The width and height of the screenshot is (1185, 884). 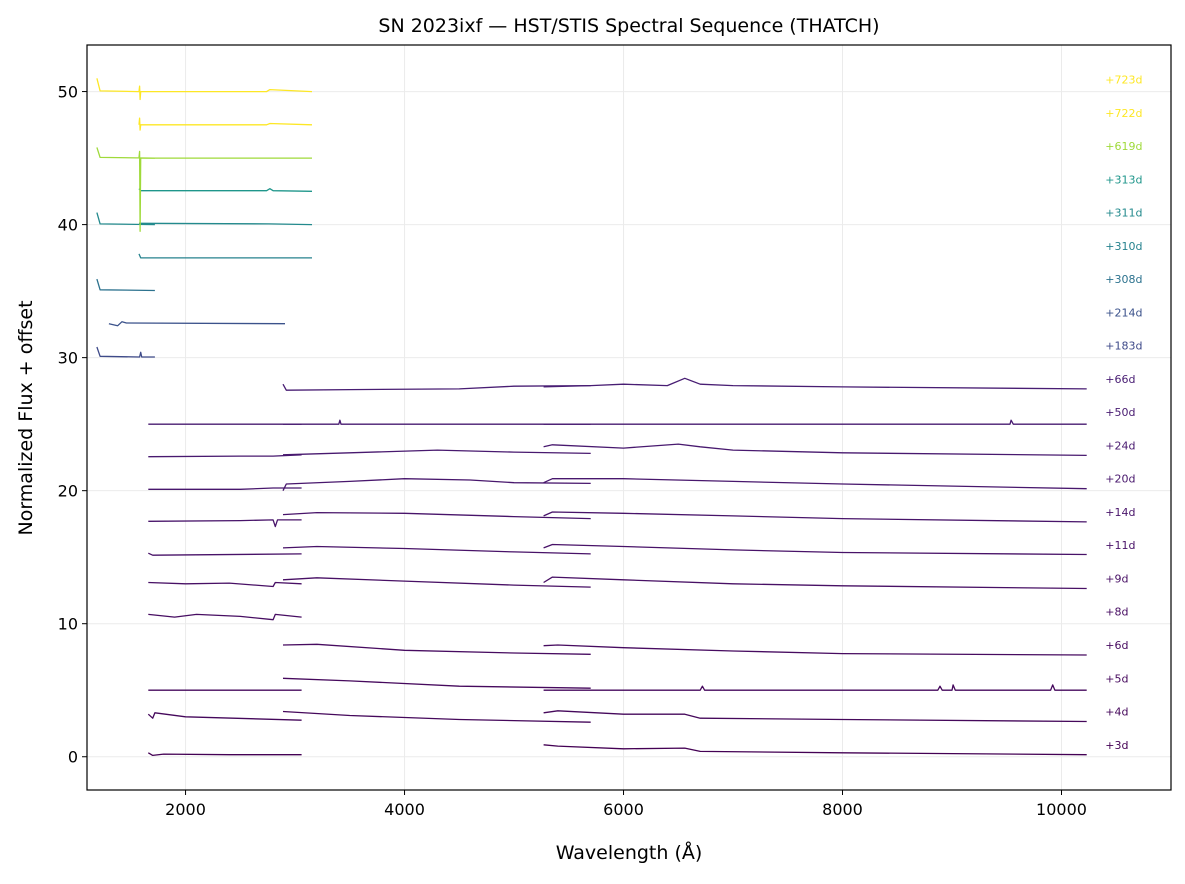 I want to click on y-tick-label: 40, so click(x=68, y=225).